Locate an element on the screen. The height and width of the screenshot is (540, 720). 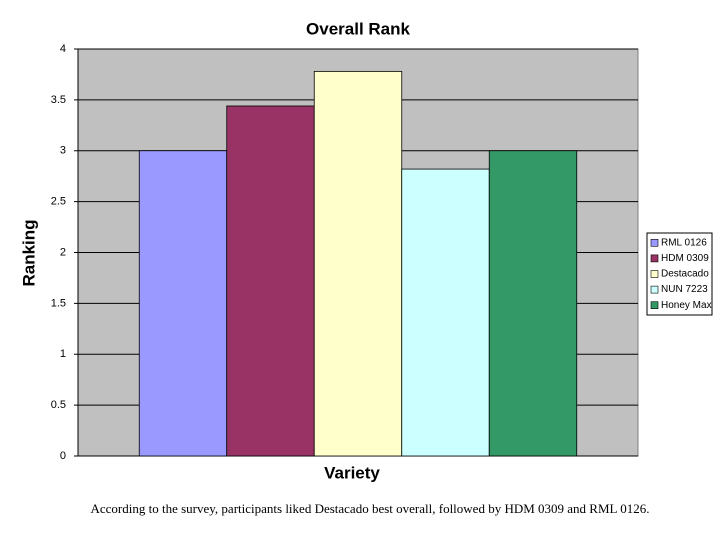
y-tick-label: 0 is located at coordinates (63, 456).